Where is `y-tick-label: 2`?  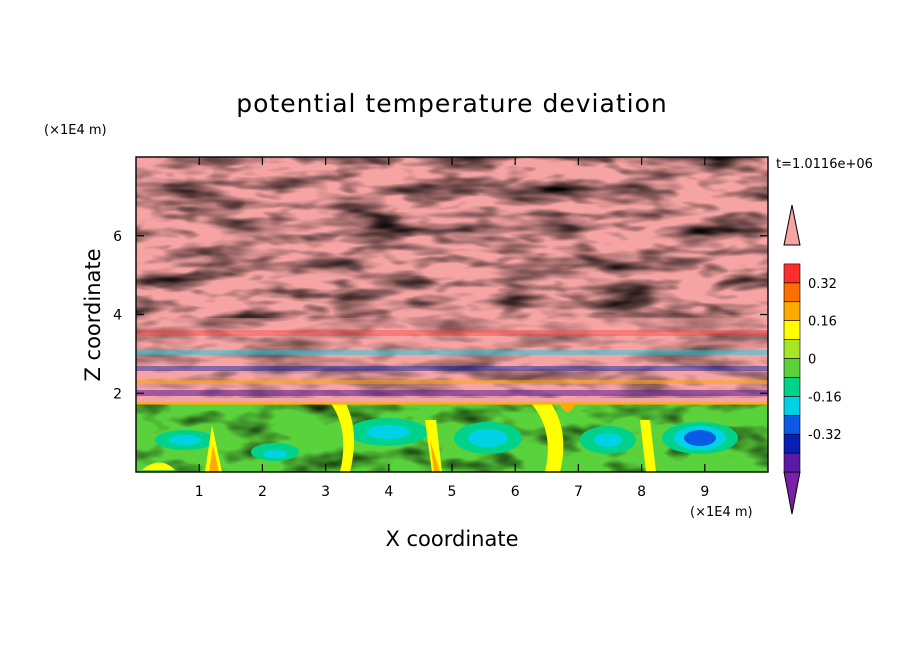 y-tick-label: 2 is located at coordinates (117, 394).